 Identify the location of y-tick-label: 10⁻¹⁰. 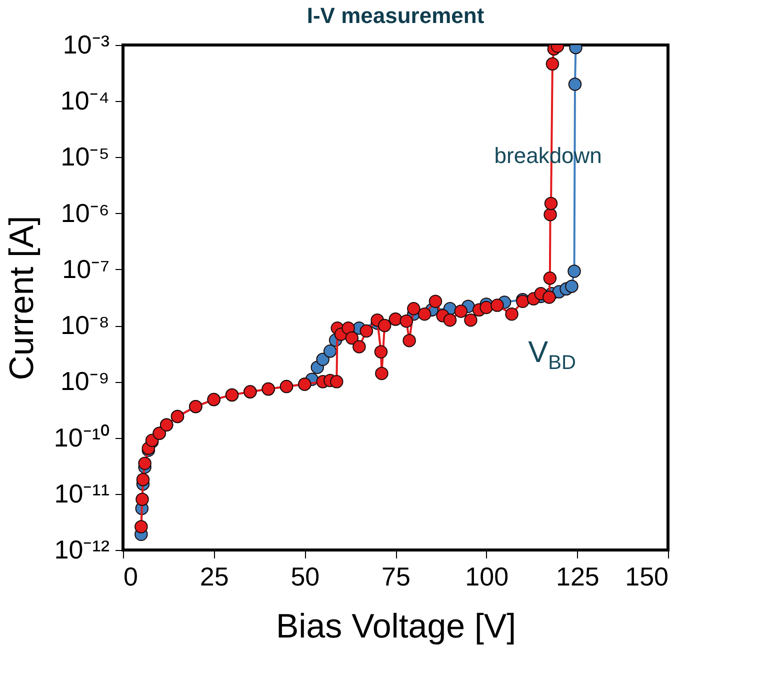
(82, 437).